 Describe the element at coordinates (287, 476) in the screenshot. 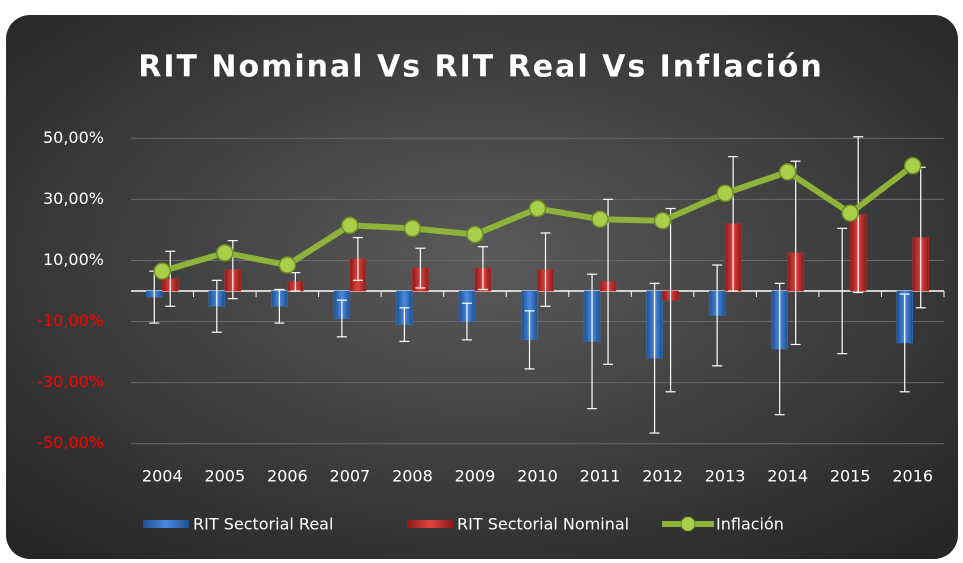

I see `x-tick-label: 2006` at that location.